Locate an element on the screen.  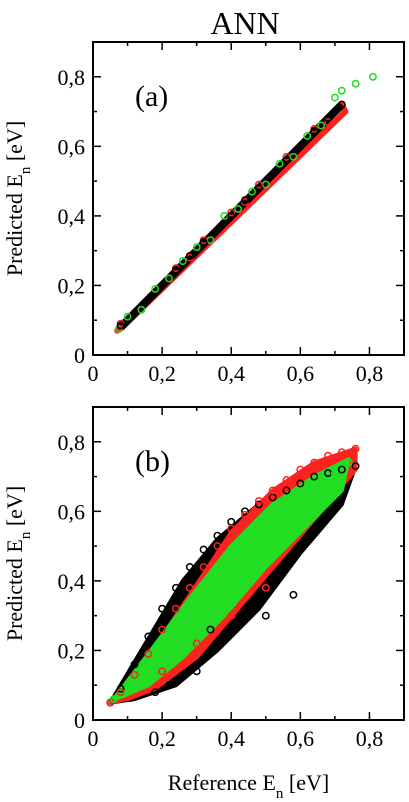
panel-label: (b) is located at coordinates (152, 461).